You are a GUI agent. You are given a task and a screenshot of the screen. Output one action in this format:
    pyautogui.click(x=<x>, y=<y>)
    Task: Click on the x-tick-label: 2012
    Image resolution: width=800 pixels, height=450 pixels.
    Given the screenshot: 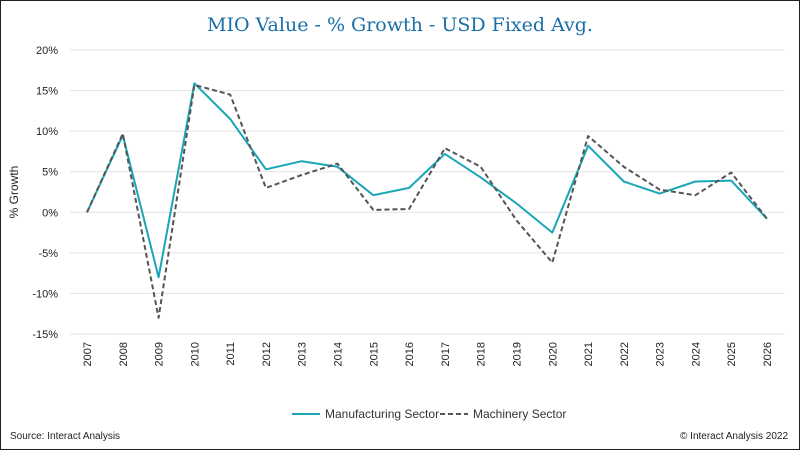 What is the action you would take?
    pyautogui.click(x=267, y=354)
    